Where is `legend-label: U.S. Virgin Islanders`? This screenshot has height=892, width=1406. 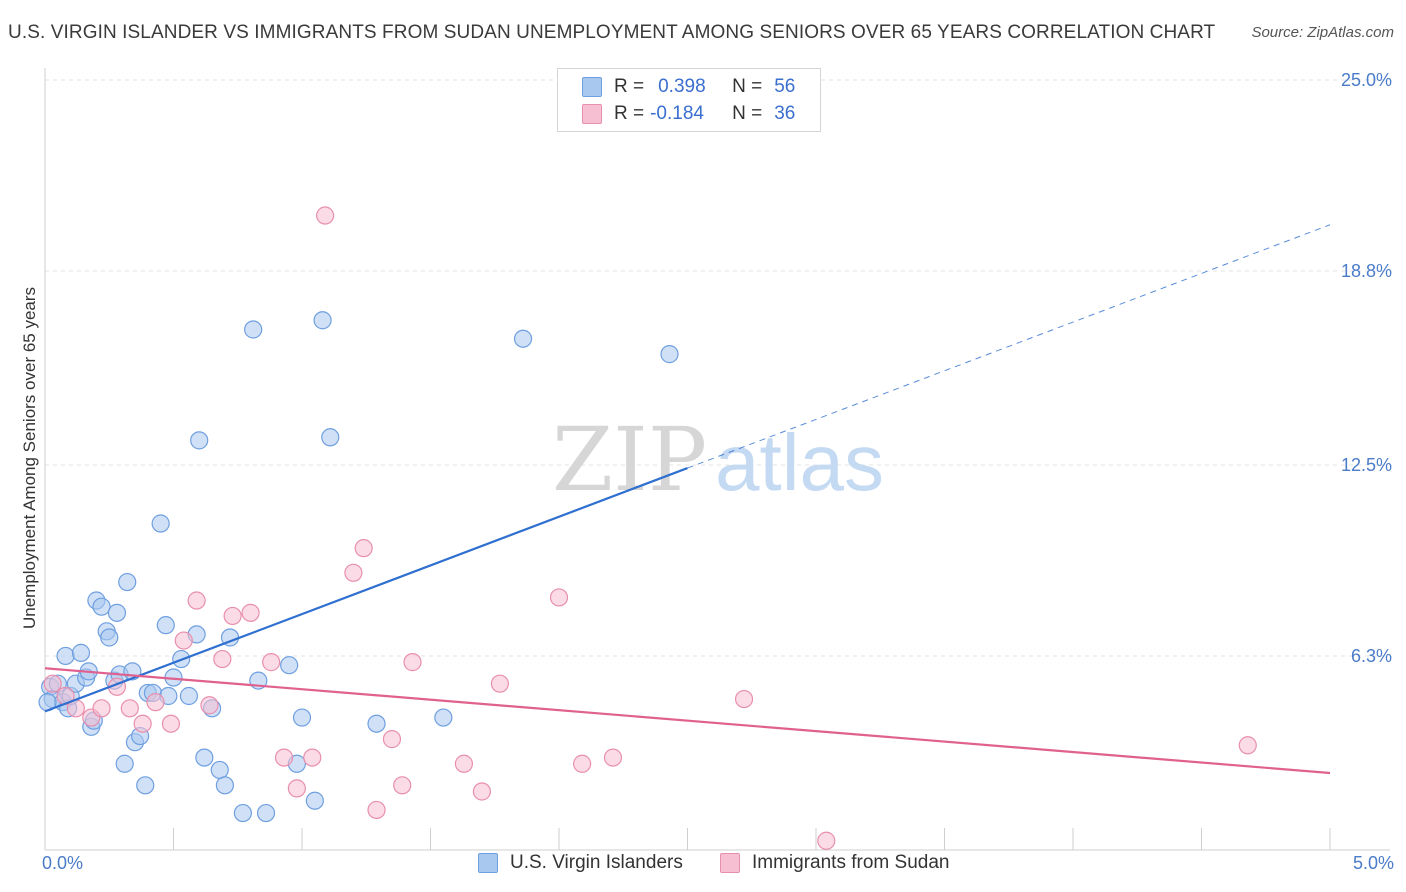 legend-label: U.S. Virgin Islanders is located at coordinates (596, 862).